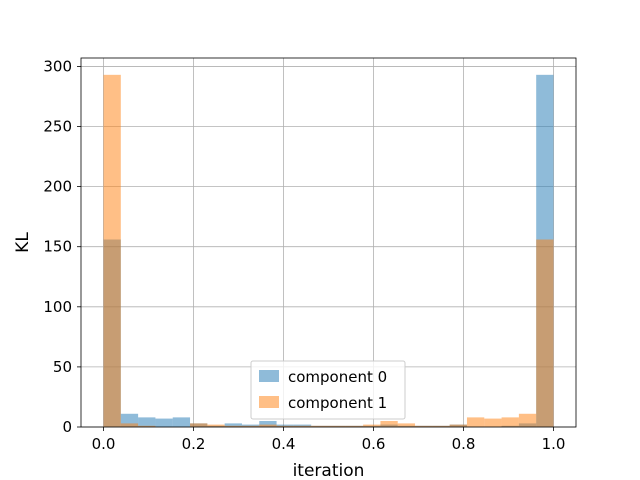 Image resolution: width=640 pixels, height=480 pixels. I want to click on y-tick-label: 150, so click(57, 247).